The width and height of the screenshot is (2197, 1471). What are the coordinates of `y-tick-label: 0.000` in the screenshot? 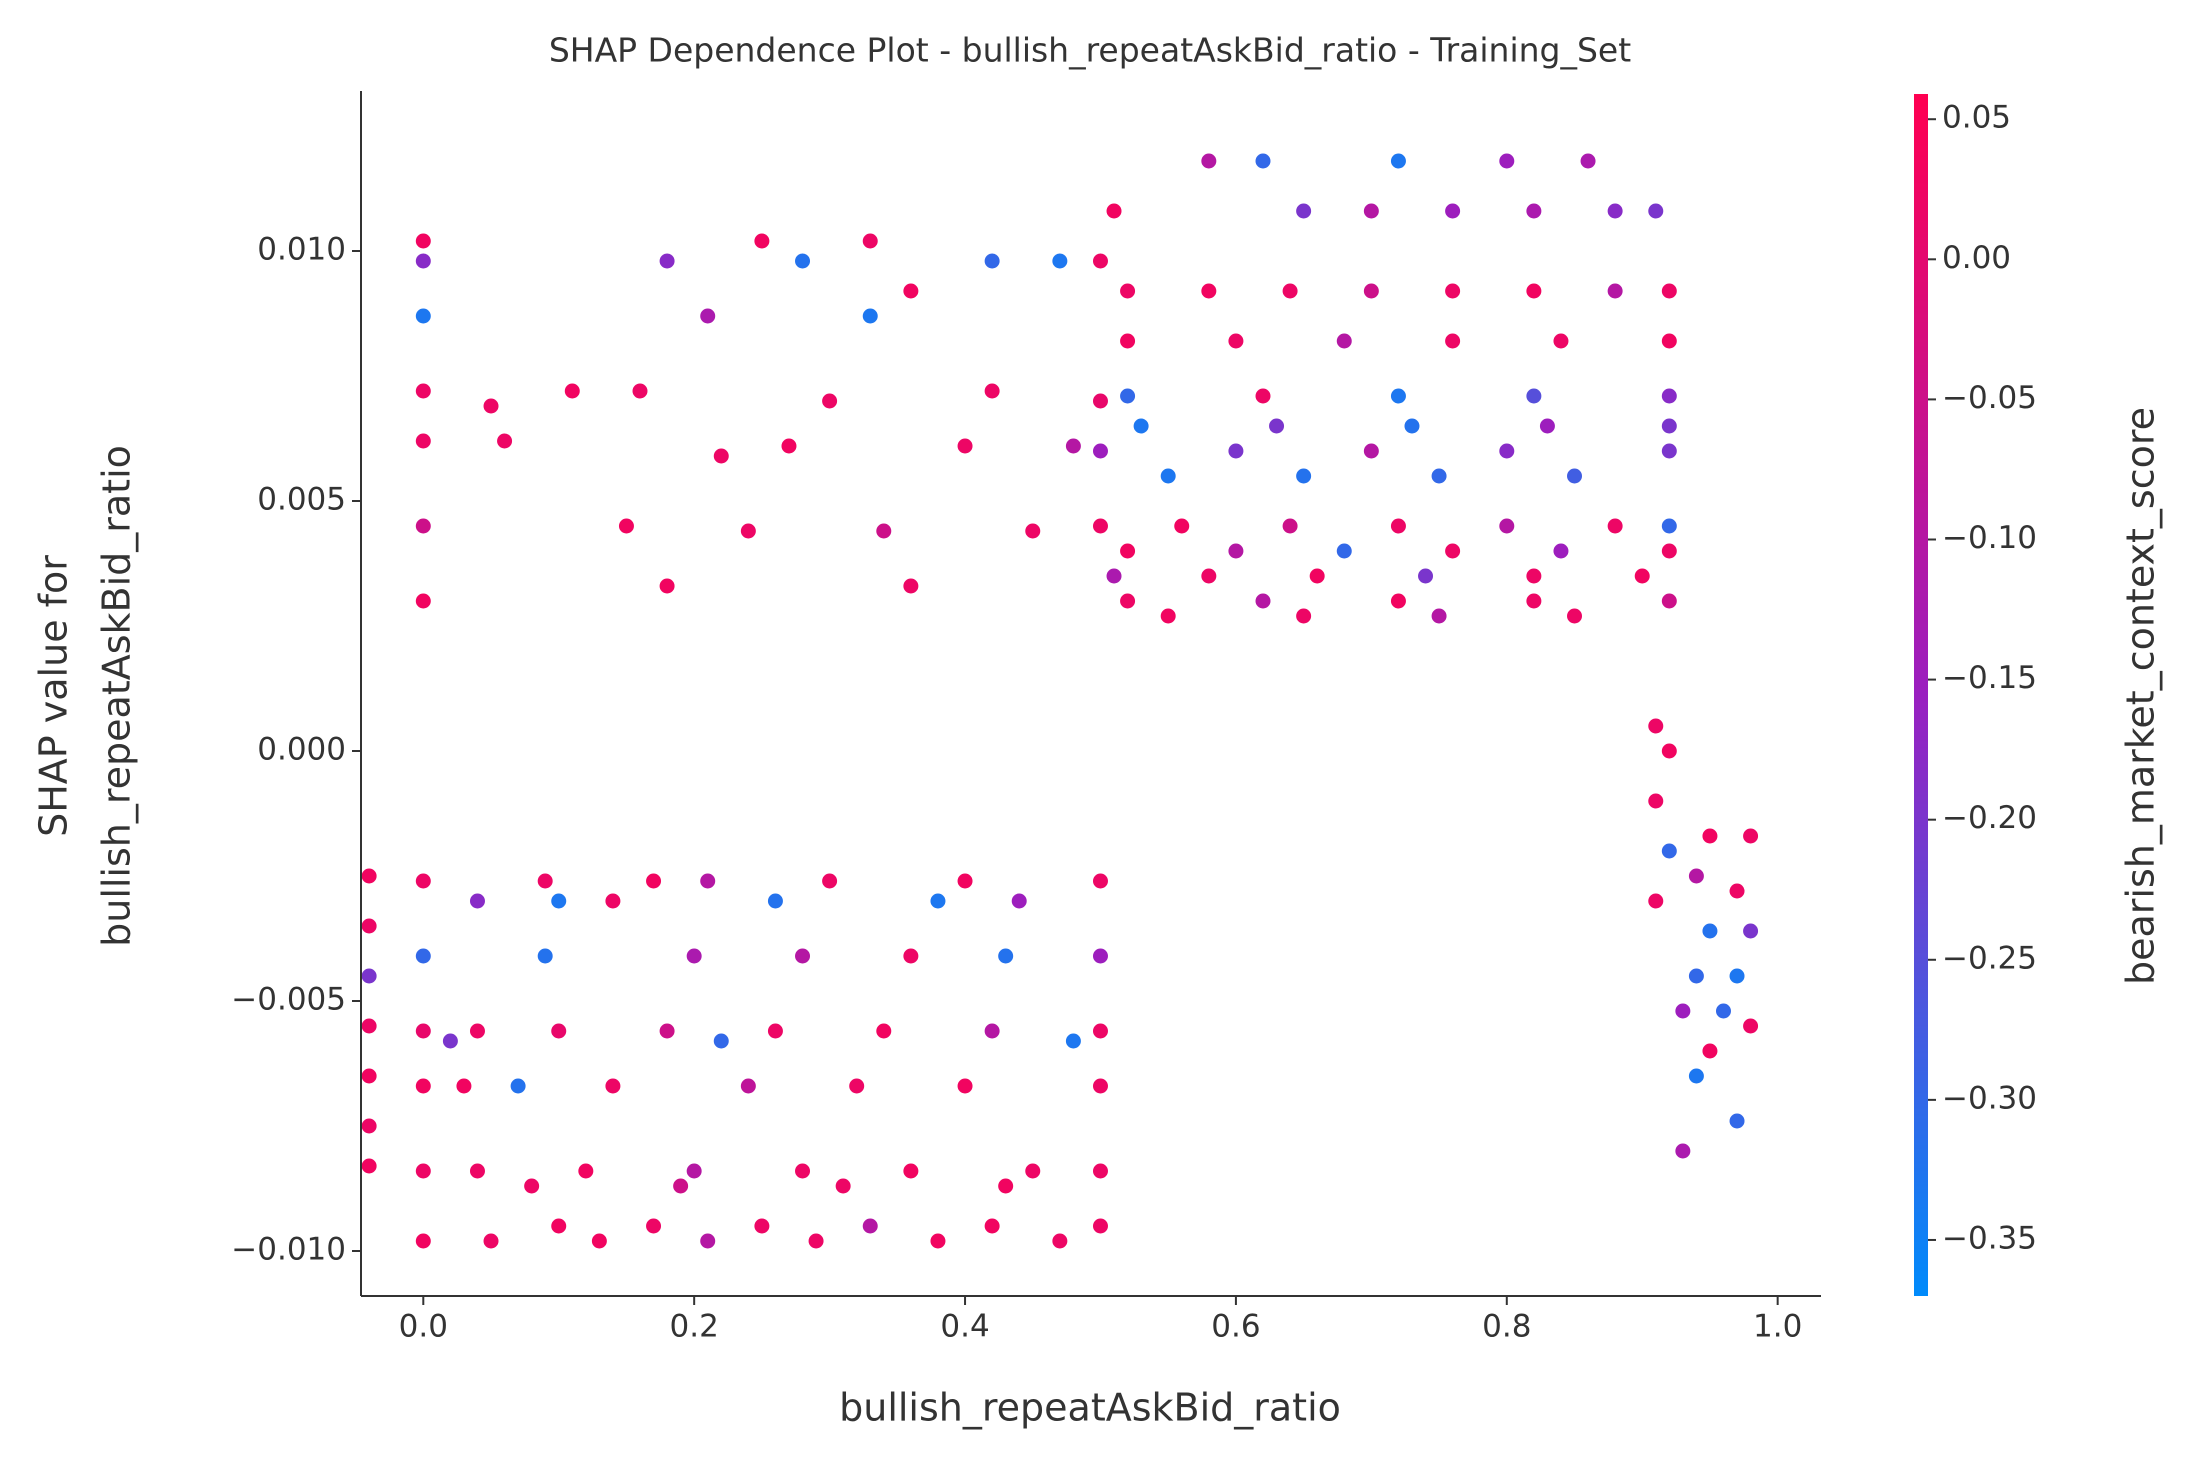 It's located at (301, 750).